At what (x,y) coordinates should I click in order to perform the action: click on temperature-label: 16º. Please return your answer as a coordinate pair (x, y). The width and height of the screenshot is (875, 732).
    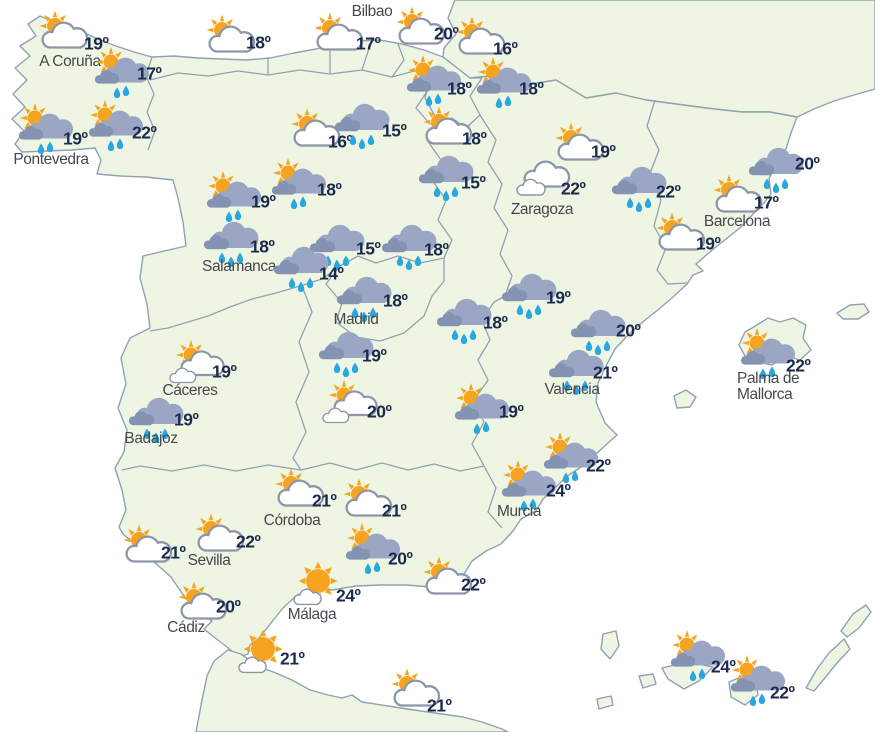
    Looking at the image, I should click on (505, 48).